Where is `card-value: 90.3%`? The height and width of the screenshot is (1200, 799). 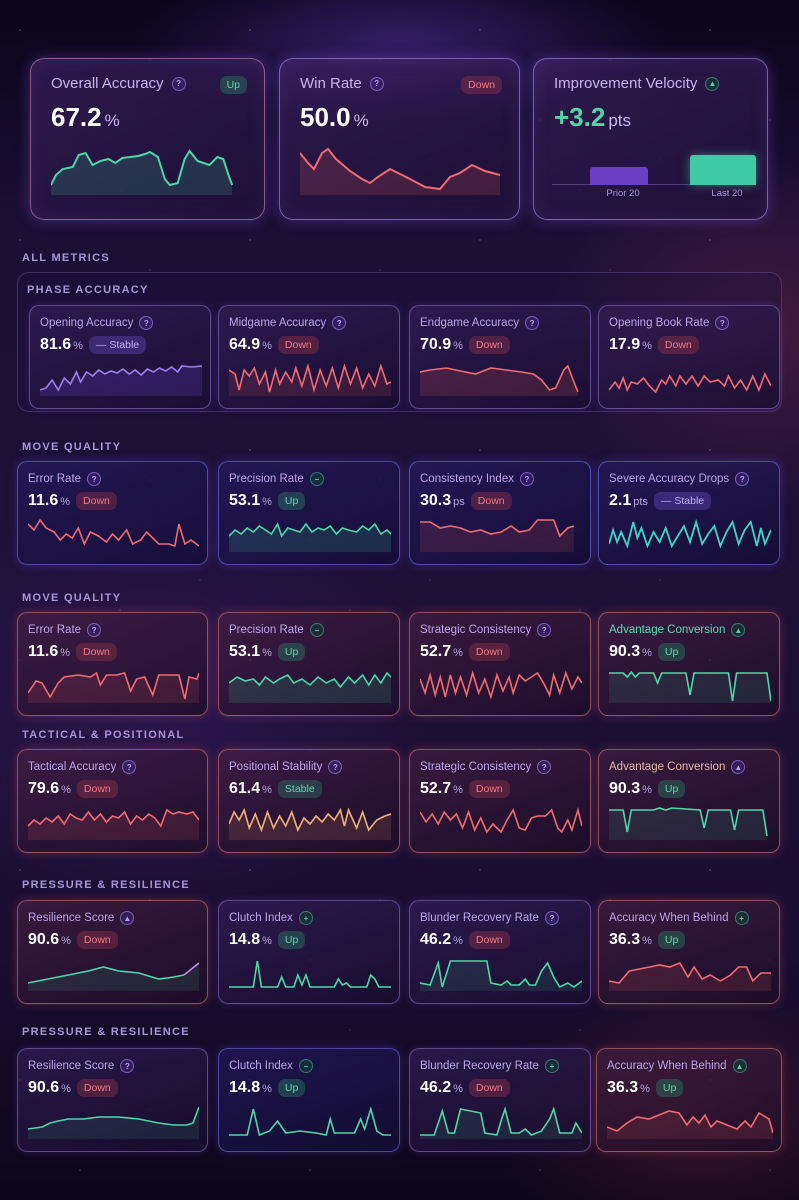 card-value: 90.3% is located at coordinates (630, 789).